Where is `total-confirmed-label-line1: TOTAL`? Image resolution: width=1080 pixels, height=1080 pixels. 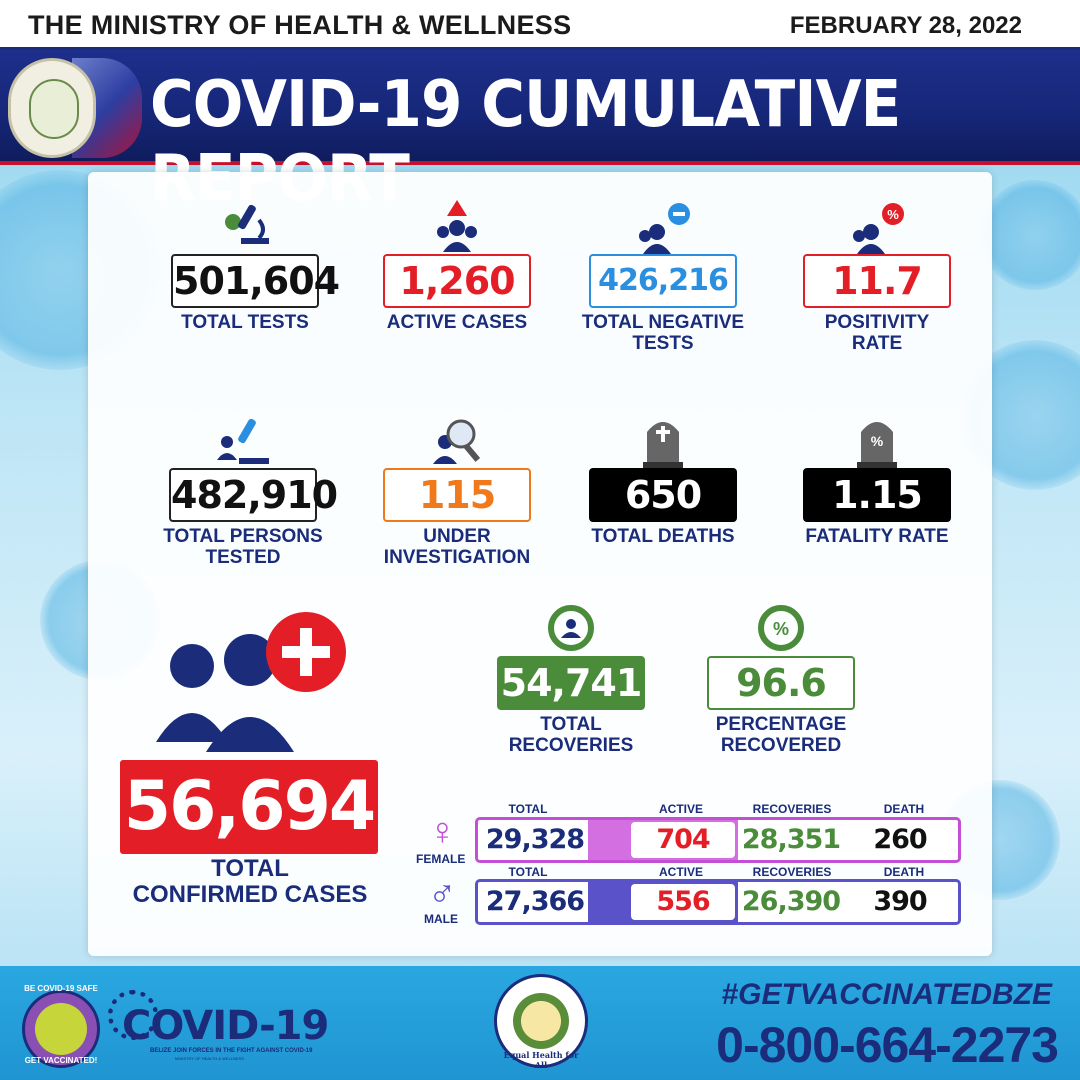
total-confirmed-label-line1: TOTAL is located at coordinates (250, 868).